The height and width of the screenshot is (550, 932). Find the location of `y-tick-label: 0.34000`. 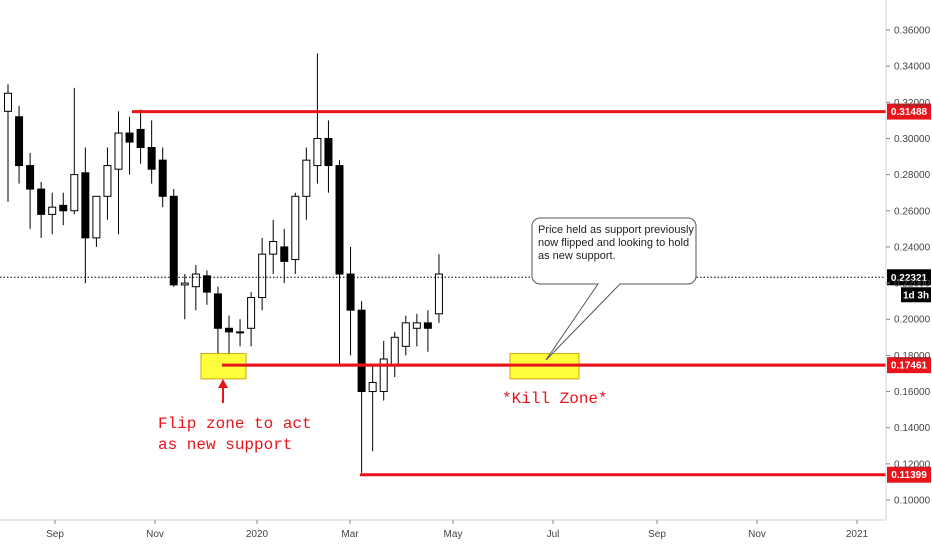

y-tick-label: 0.34000 is located at coordinates (912, 67).